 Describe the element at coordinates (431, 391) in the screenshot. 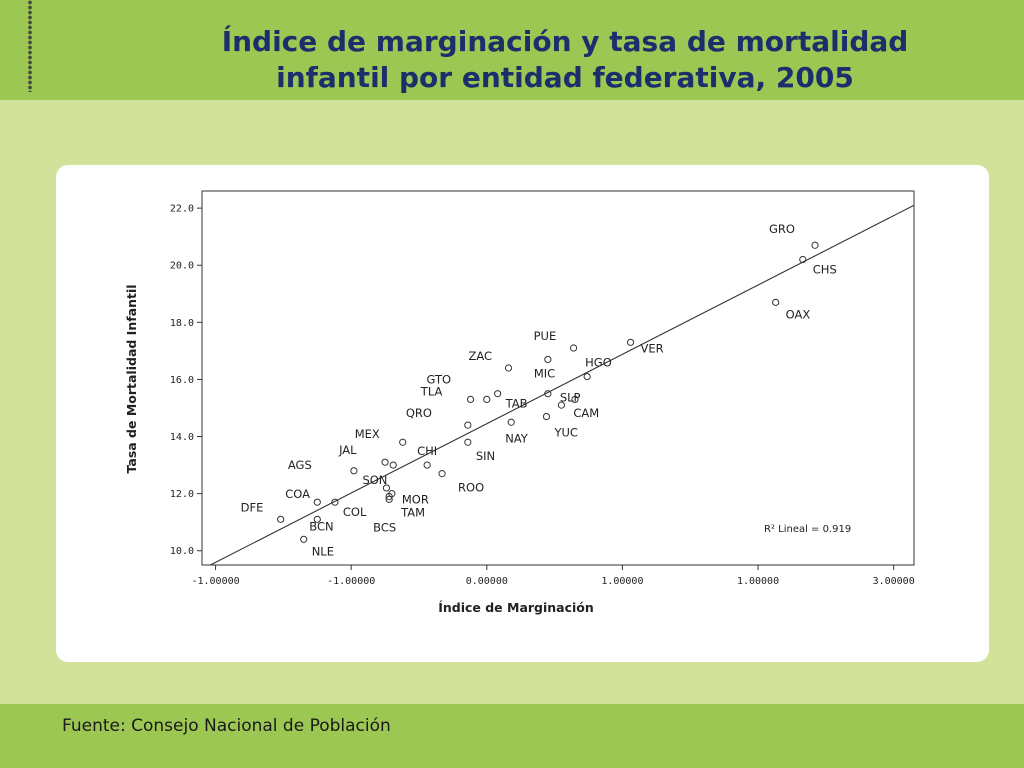

I see `point-label: TLA` at that location.